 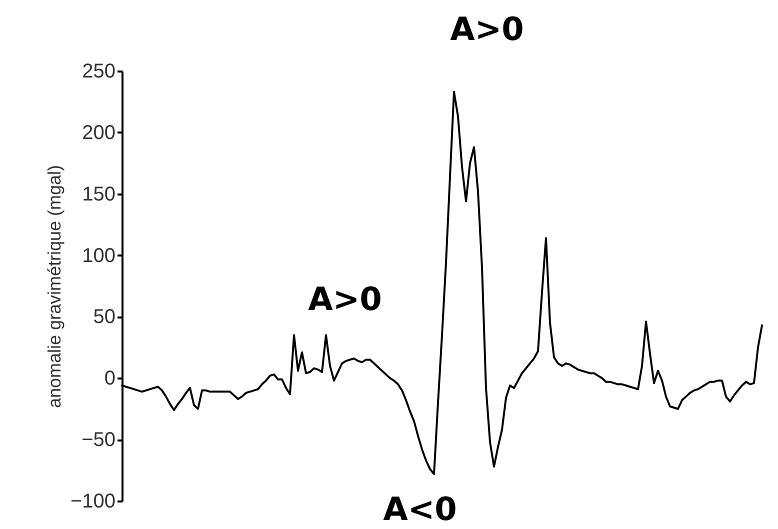 What do you see at coordinates (487, 29) in the screenshot?
I see `text: A>0` at bounding box center [487, 29].